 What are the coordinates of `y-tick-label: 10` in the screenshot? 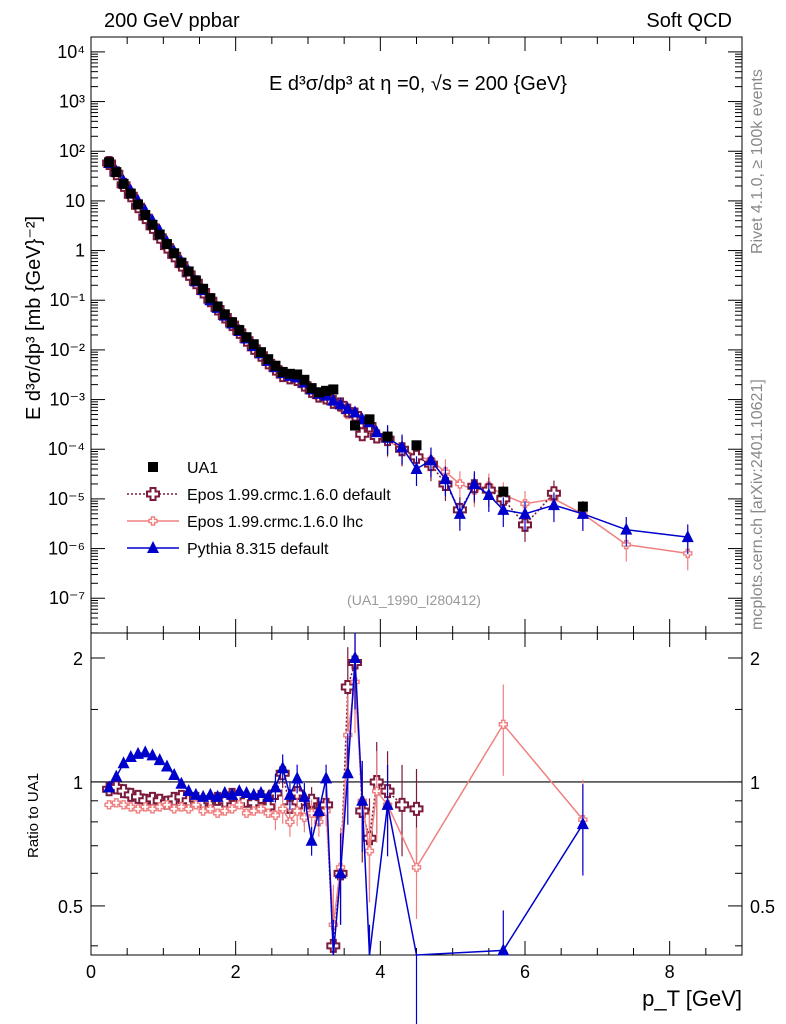 It's located at (75, 201).